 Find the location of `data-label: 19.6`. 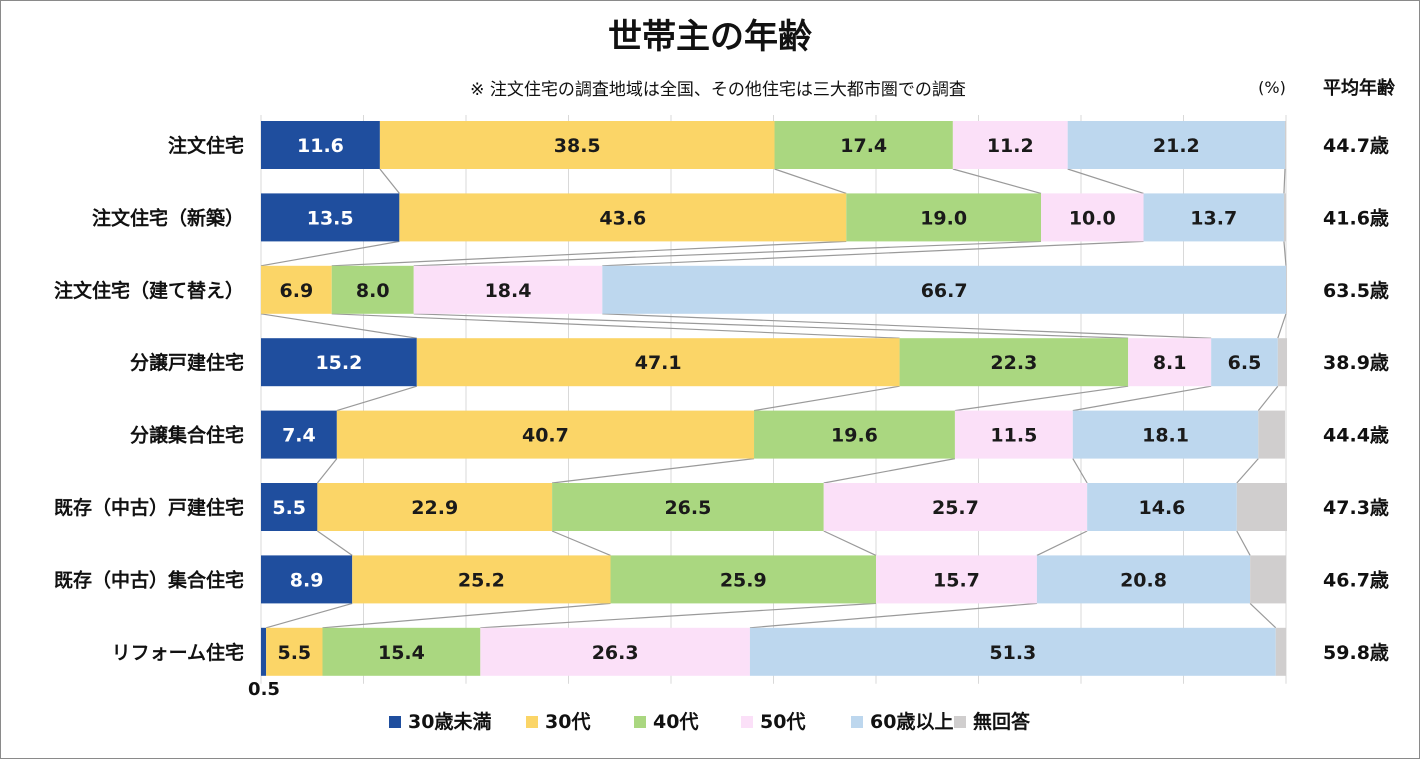

data-label: 19.6 is located at coordinates (854, 436).